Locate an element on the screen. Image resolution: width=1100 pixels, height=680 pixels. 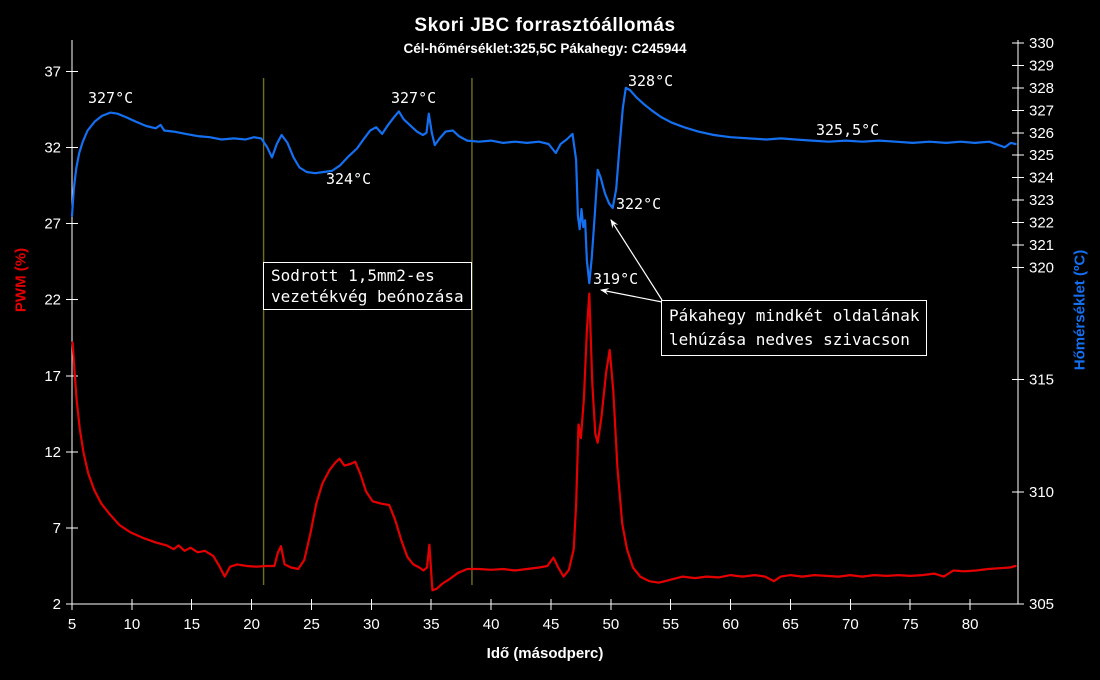
right-tick-label: 323 is located at coordinates (1041, 200).